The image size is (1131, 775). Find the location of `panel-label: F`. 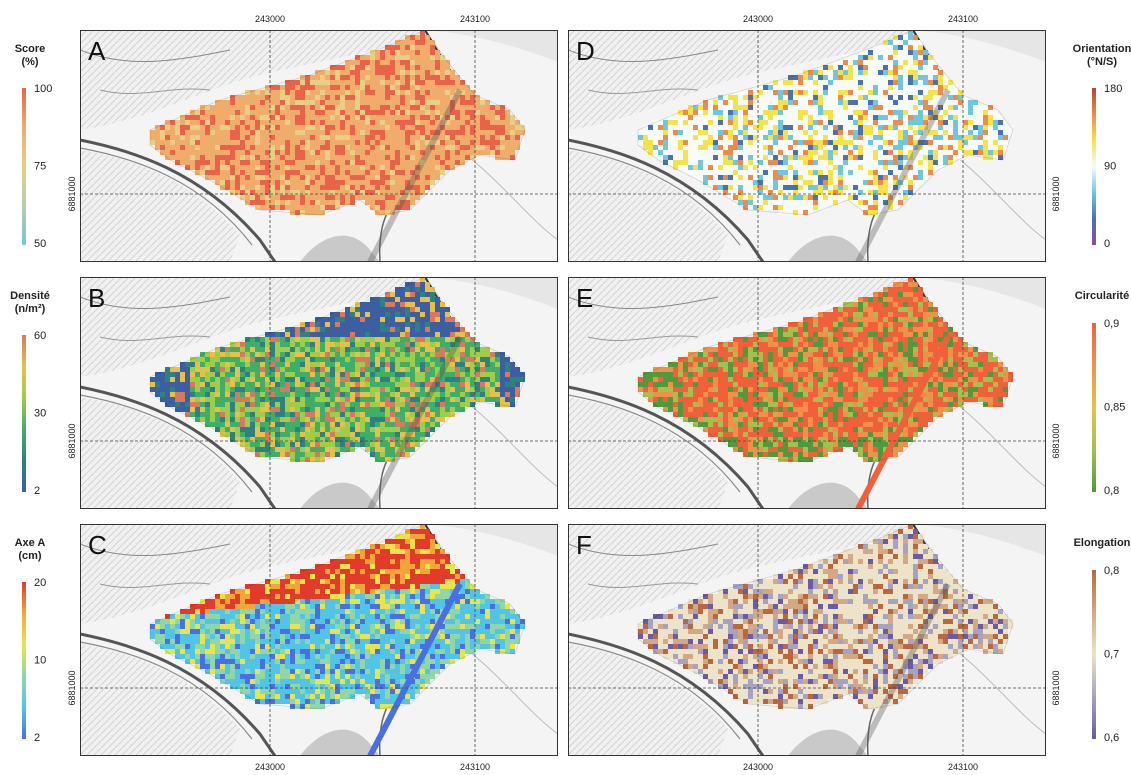

panel-label: F is located at coordinates (584, 545).